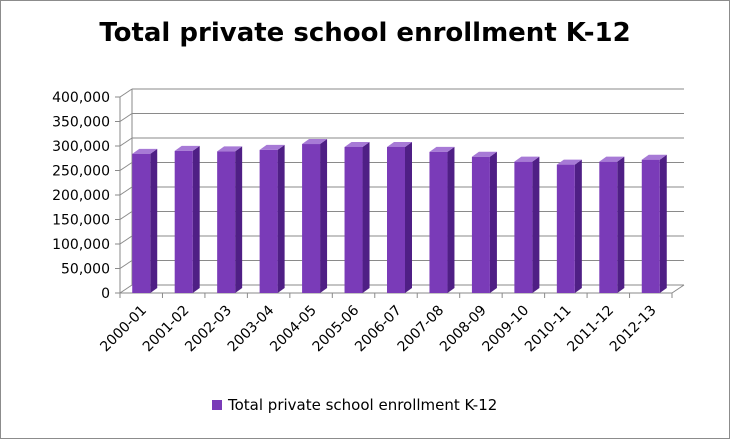  What do you see at coordinates (81, 172) in the screenshot?
I see `y-tick-label: 250,000` at bounding box center [81, 172].